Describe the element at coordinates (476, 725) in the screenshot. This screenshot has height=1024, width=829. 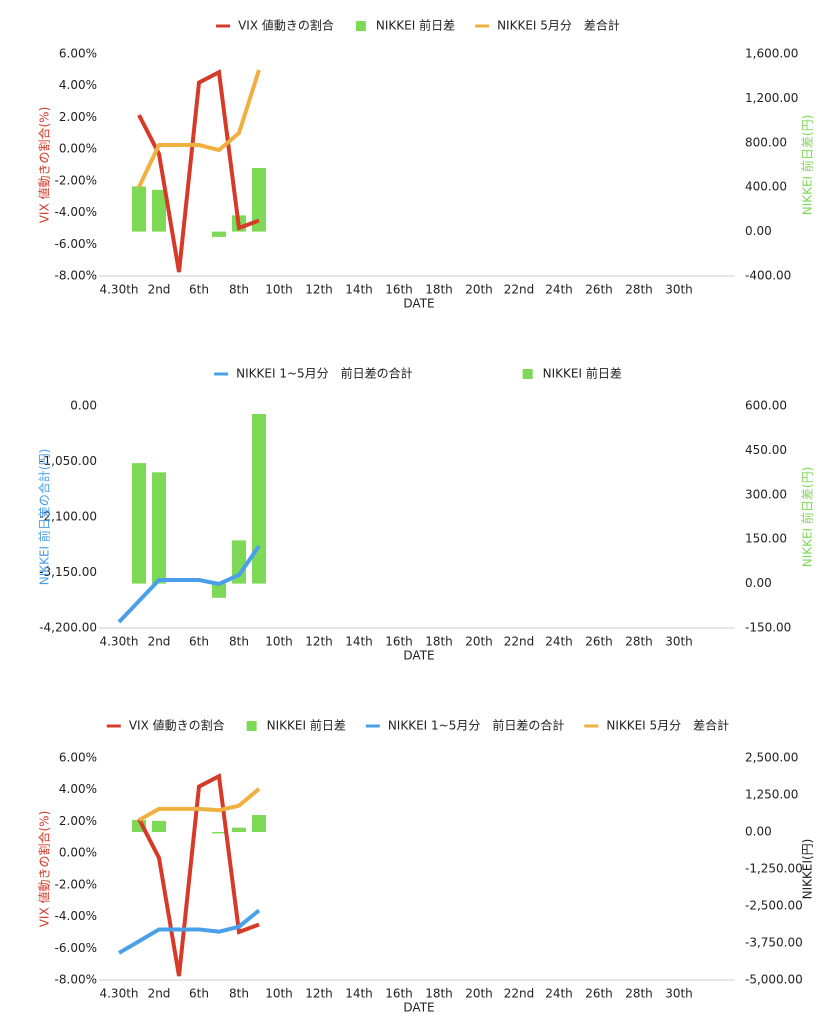
I see `legend-label: NIKKEI 1~5月分 前日差の合計` at that location.